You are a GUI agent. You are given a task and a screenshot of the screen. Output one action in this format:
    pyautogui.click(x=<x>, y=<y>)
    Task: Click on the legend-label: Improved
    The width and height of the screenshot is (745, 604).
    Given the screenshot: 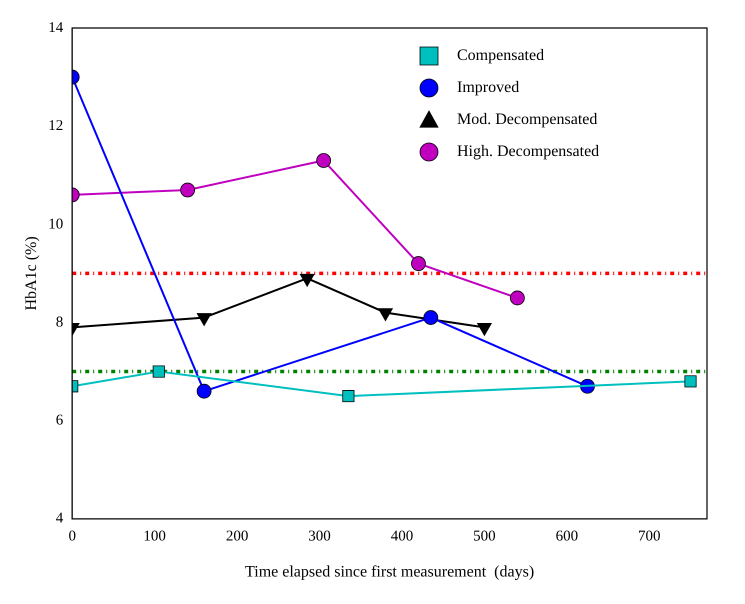 What is the action you would take?
    pyautogui.click(x=488, y=87)
    